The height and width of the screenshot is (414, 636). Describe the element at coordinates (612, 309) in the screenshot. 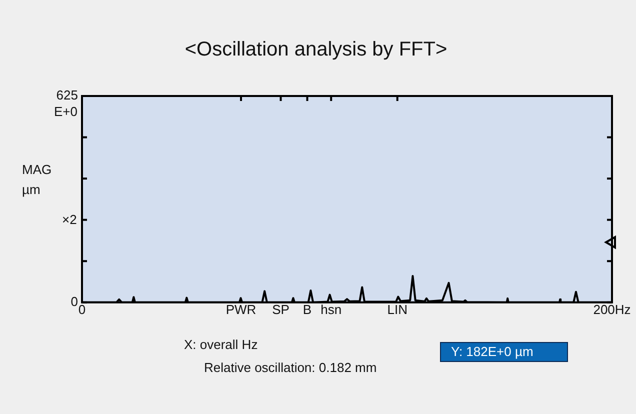

I see `x-tick-label: 200Hz` at that location.